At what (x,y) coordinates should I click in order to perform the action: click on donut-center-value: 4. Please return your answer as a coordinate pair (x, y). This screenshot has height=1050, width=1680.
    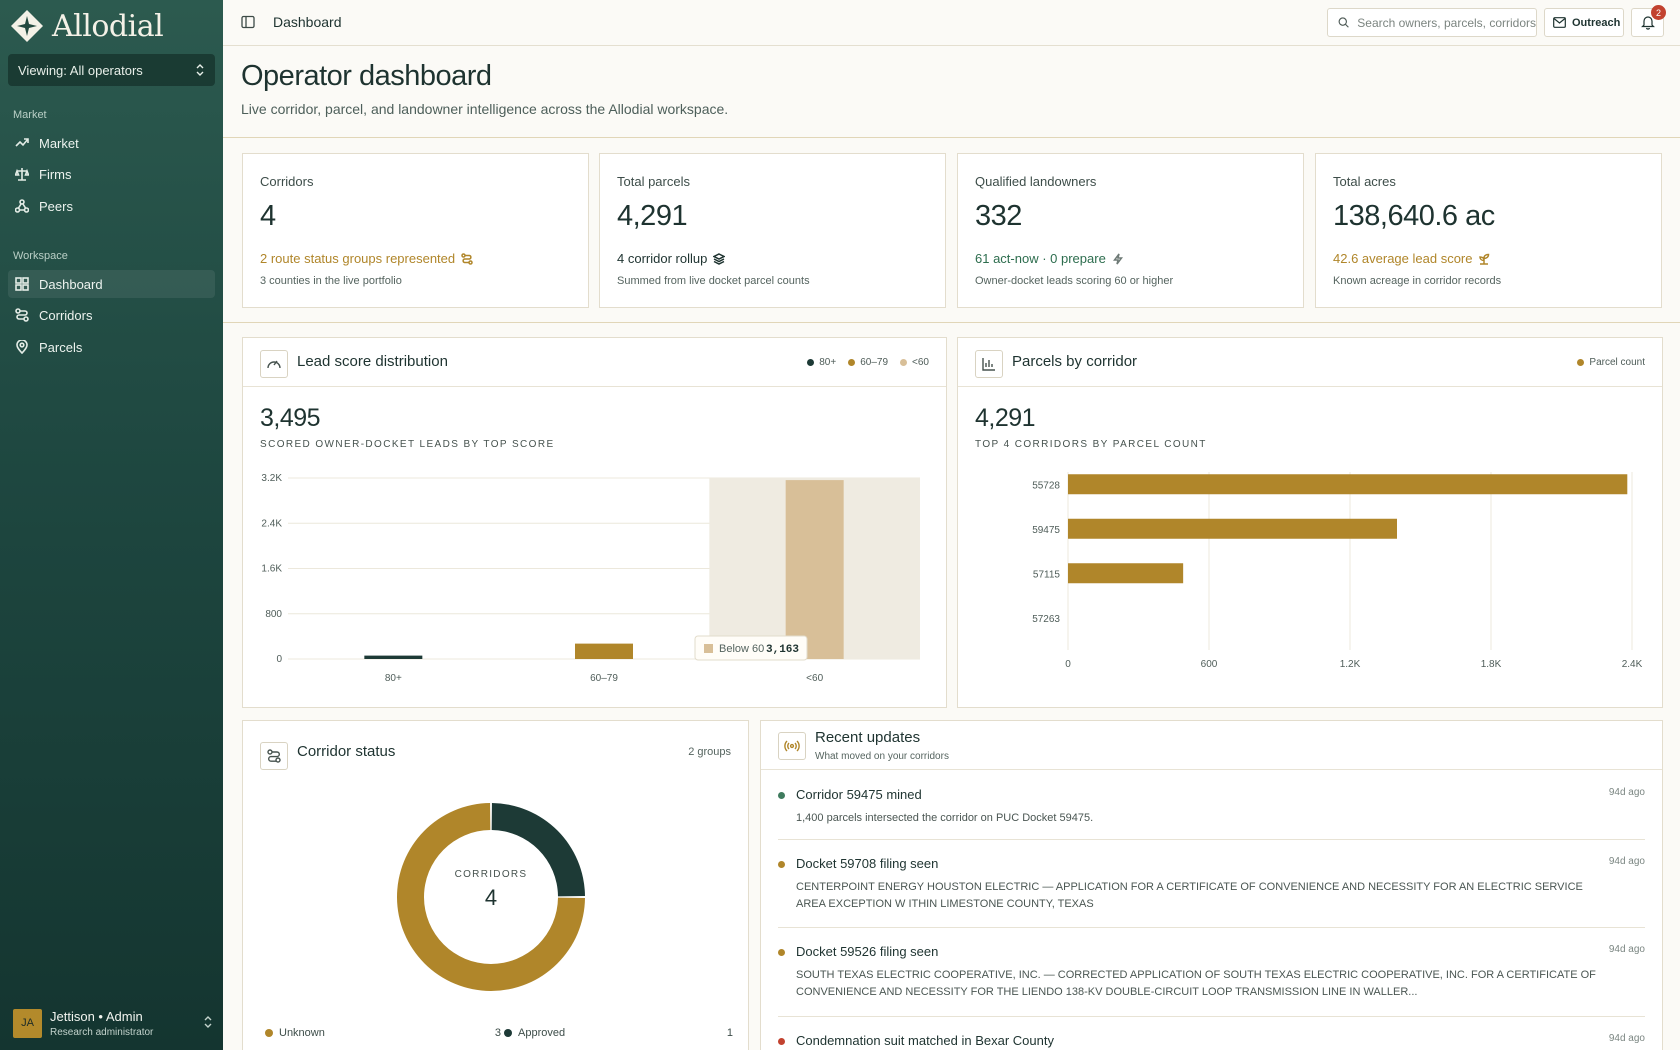
    Looking at the image, I should click on (491, 897).